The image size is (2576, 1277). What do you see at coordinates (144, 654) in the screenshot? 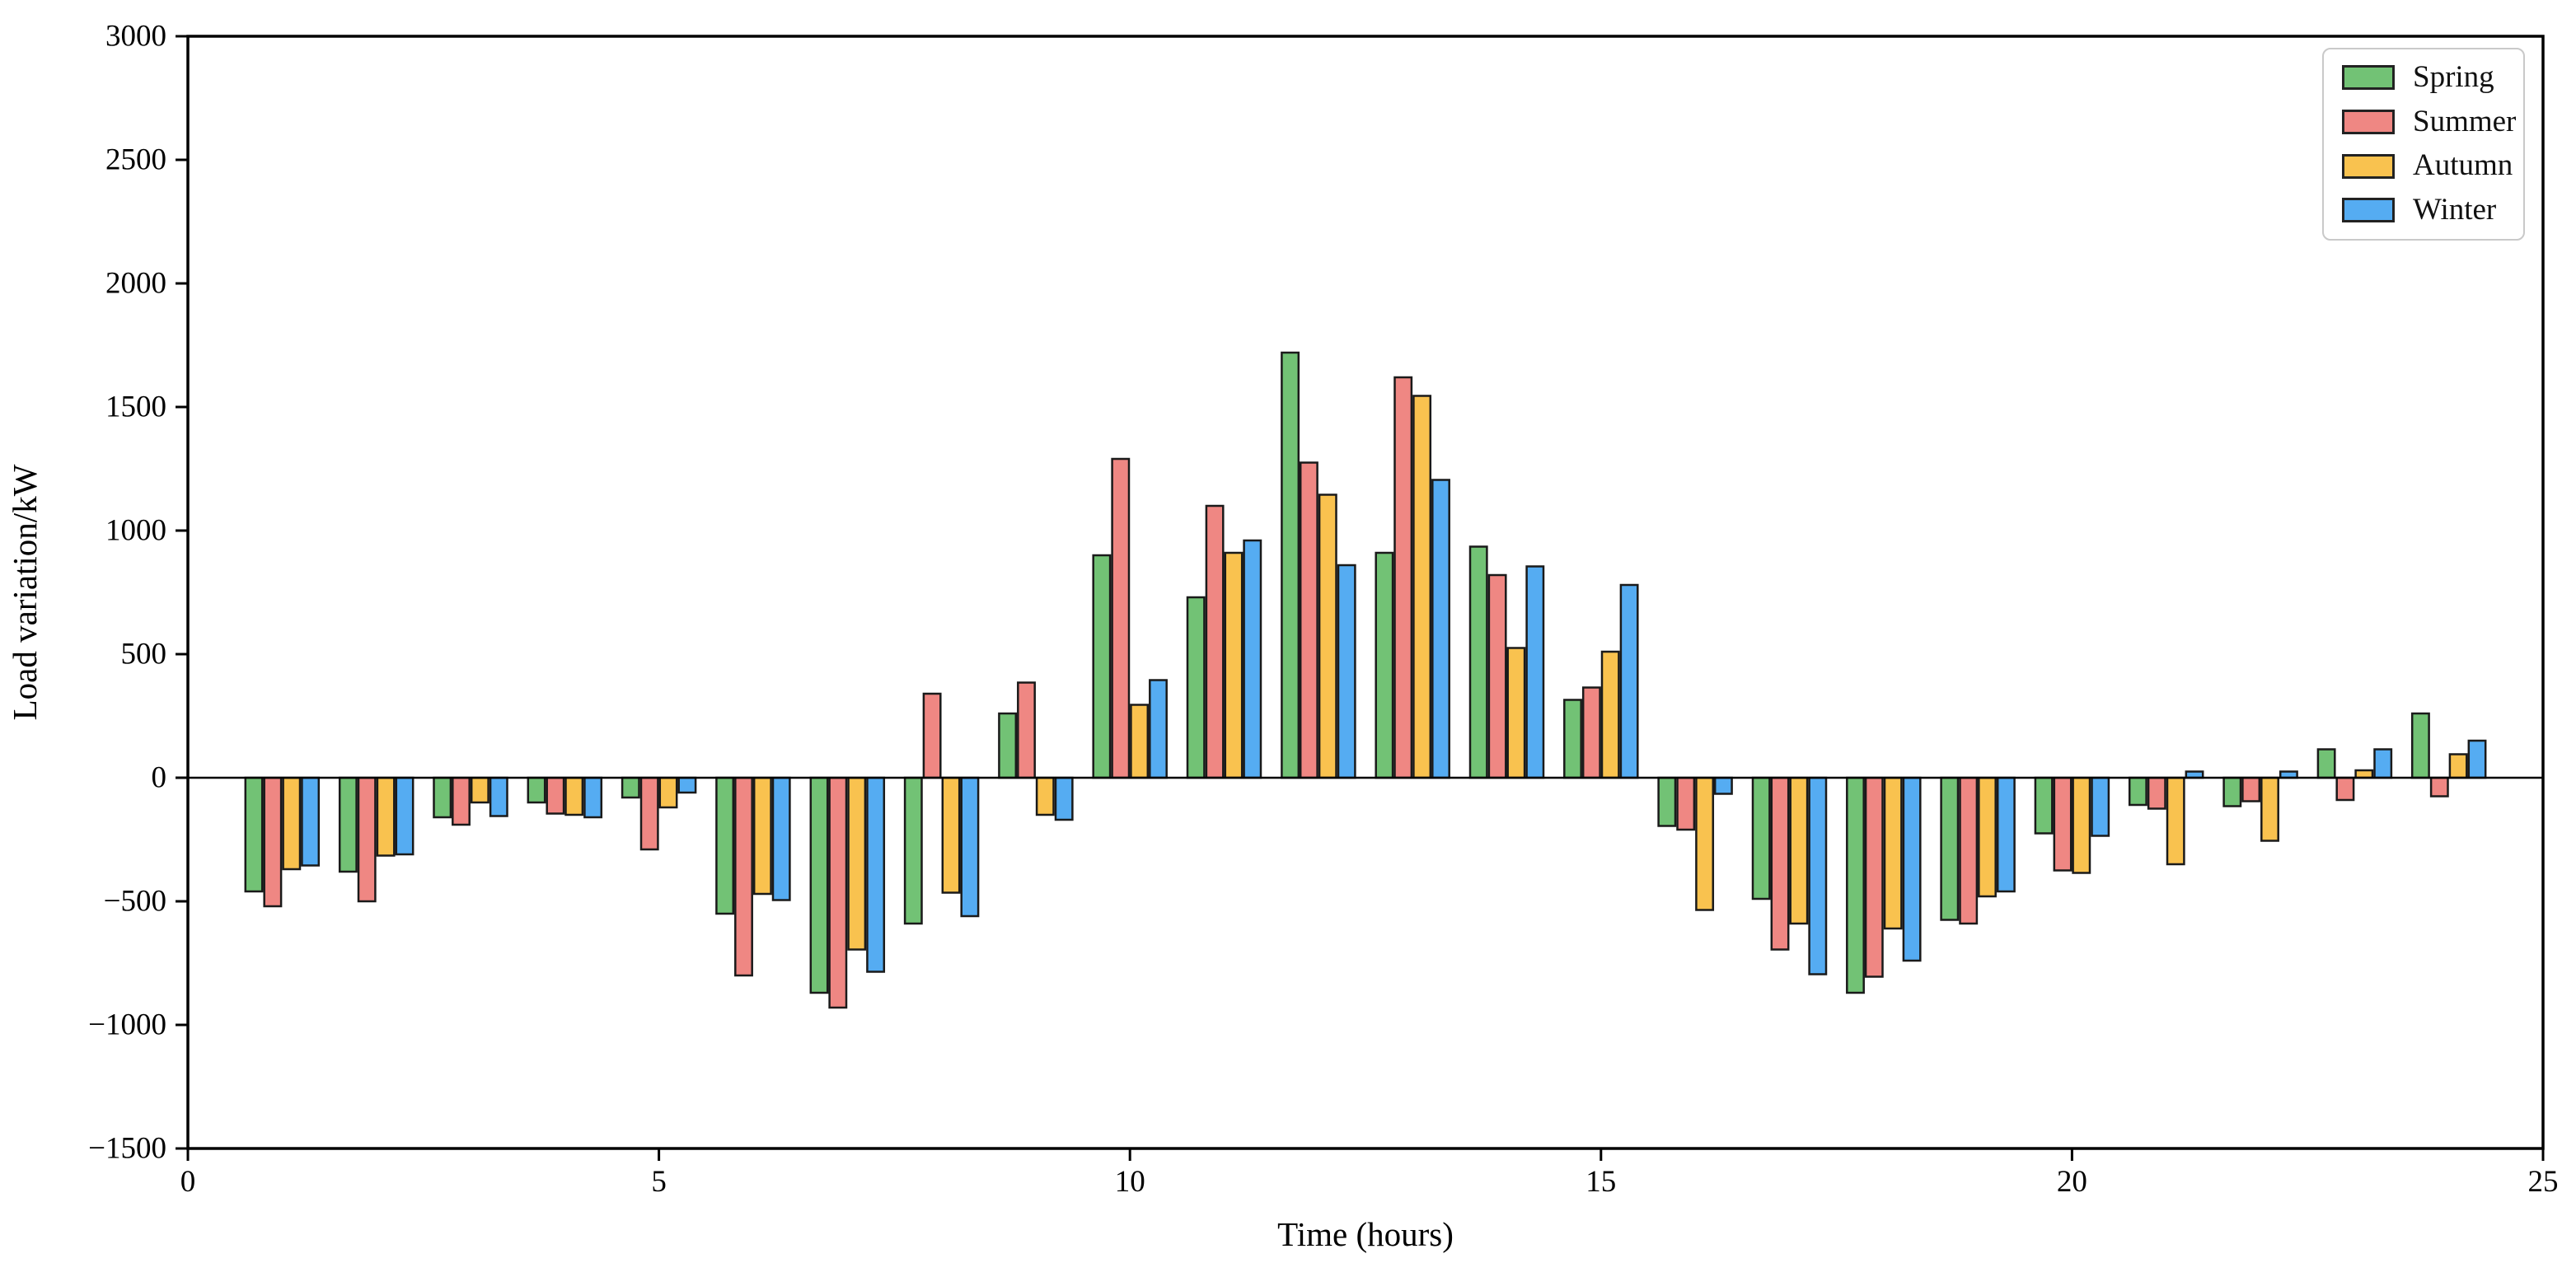
I see `y-tick-label: 500` at bounding box center [144, 654].